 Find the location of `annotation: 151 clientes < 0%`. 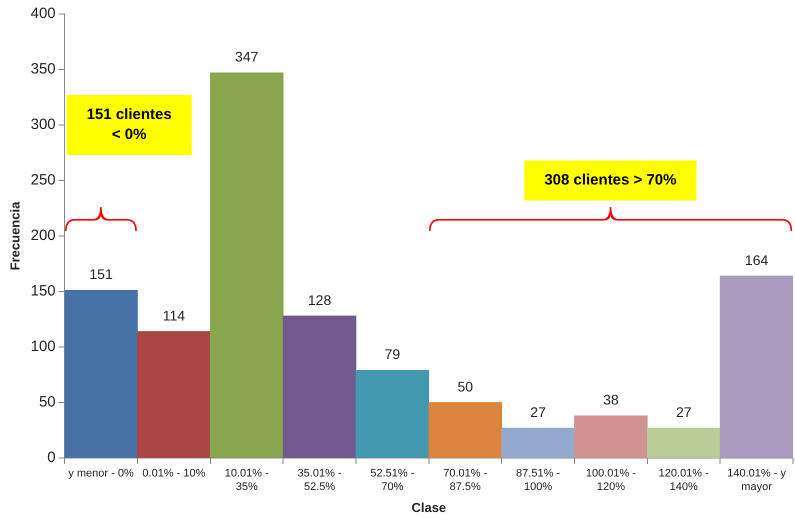

annotation: 151 clientes < 0% is located at coordinates (129, 125).